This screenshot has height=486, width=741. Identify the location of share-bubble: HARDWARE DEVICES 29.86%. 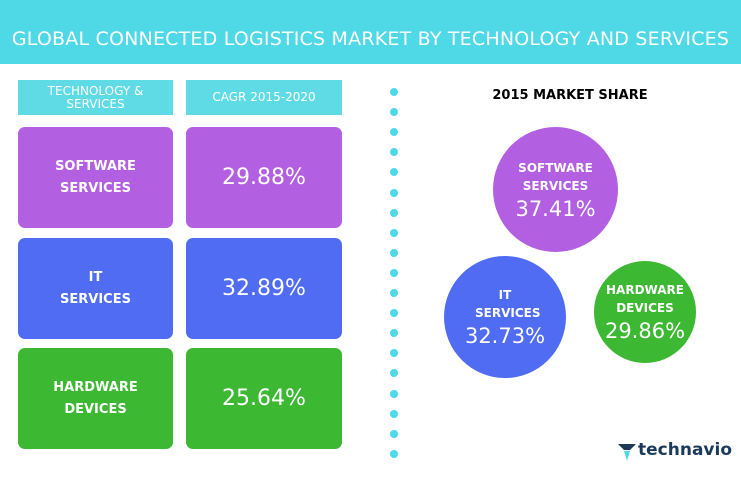
(645, 312).